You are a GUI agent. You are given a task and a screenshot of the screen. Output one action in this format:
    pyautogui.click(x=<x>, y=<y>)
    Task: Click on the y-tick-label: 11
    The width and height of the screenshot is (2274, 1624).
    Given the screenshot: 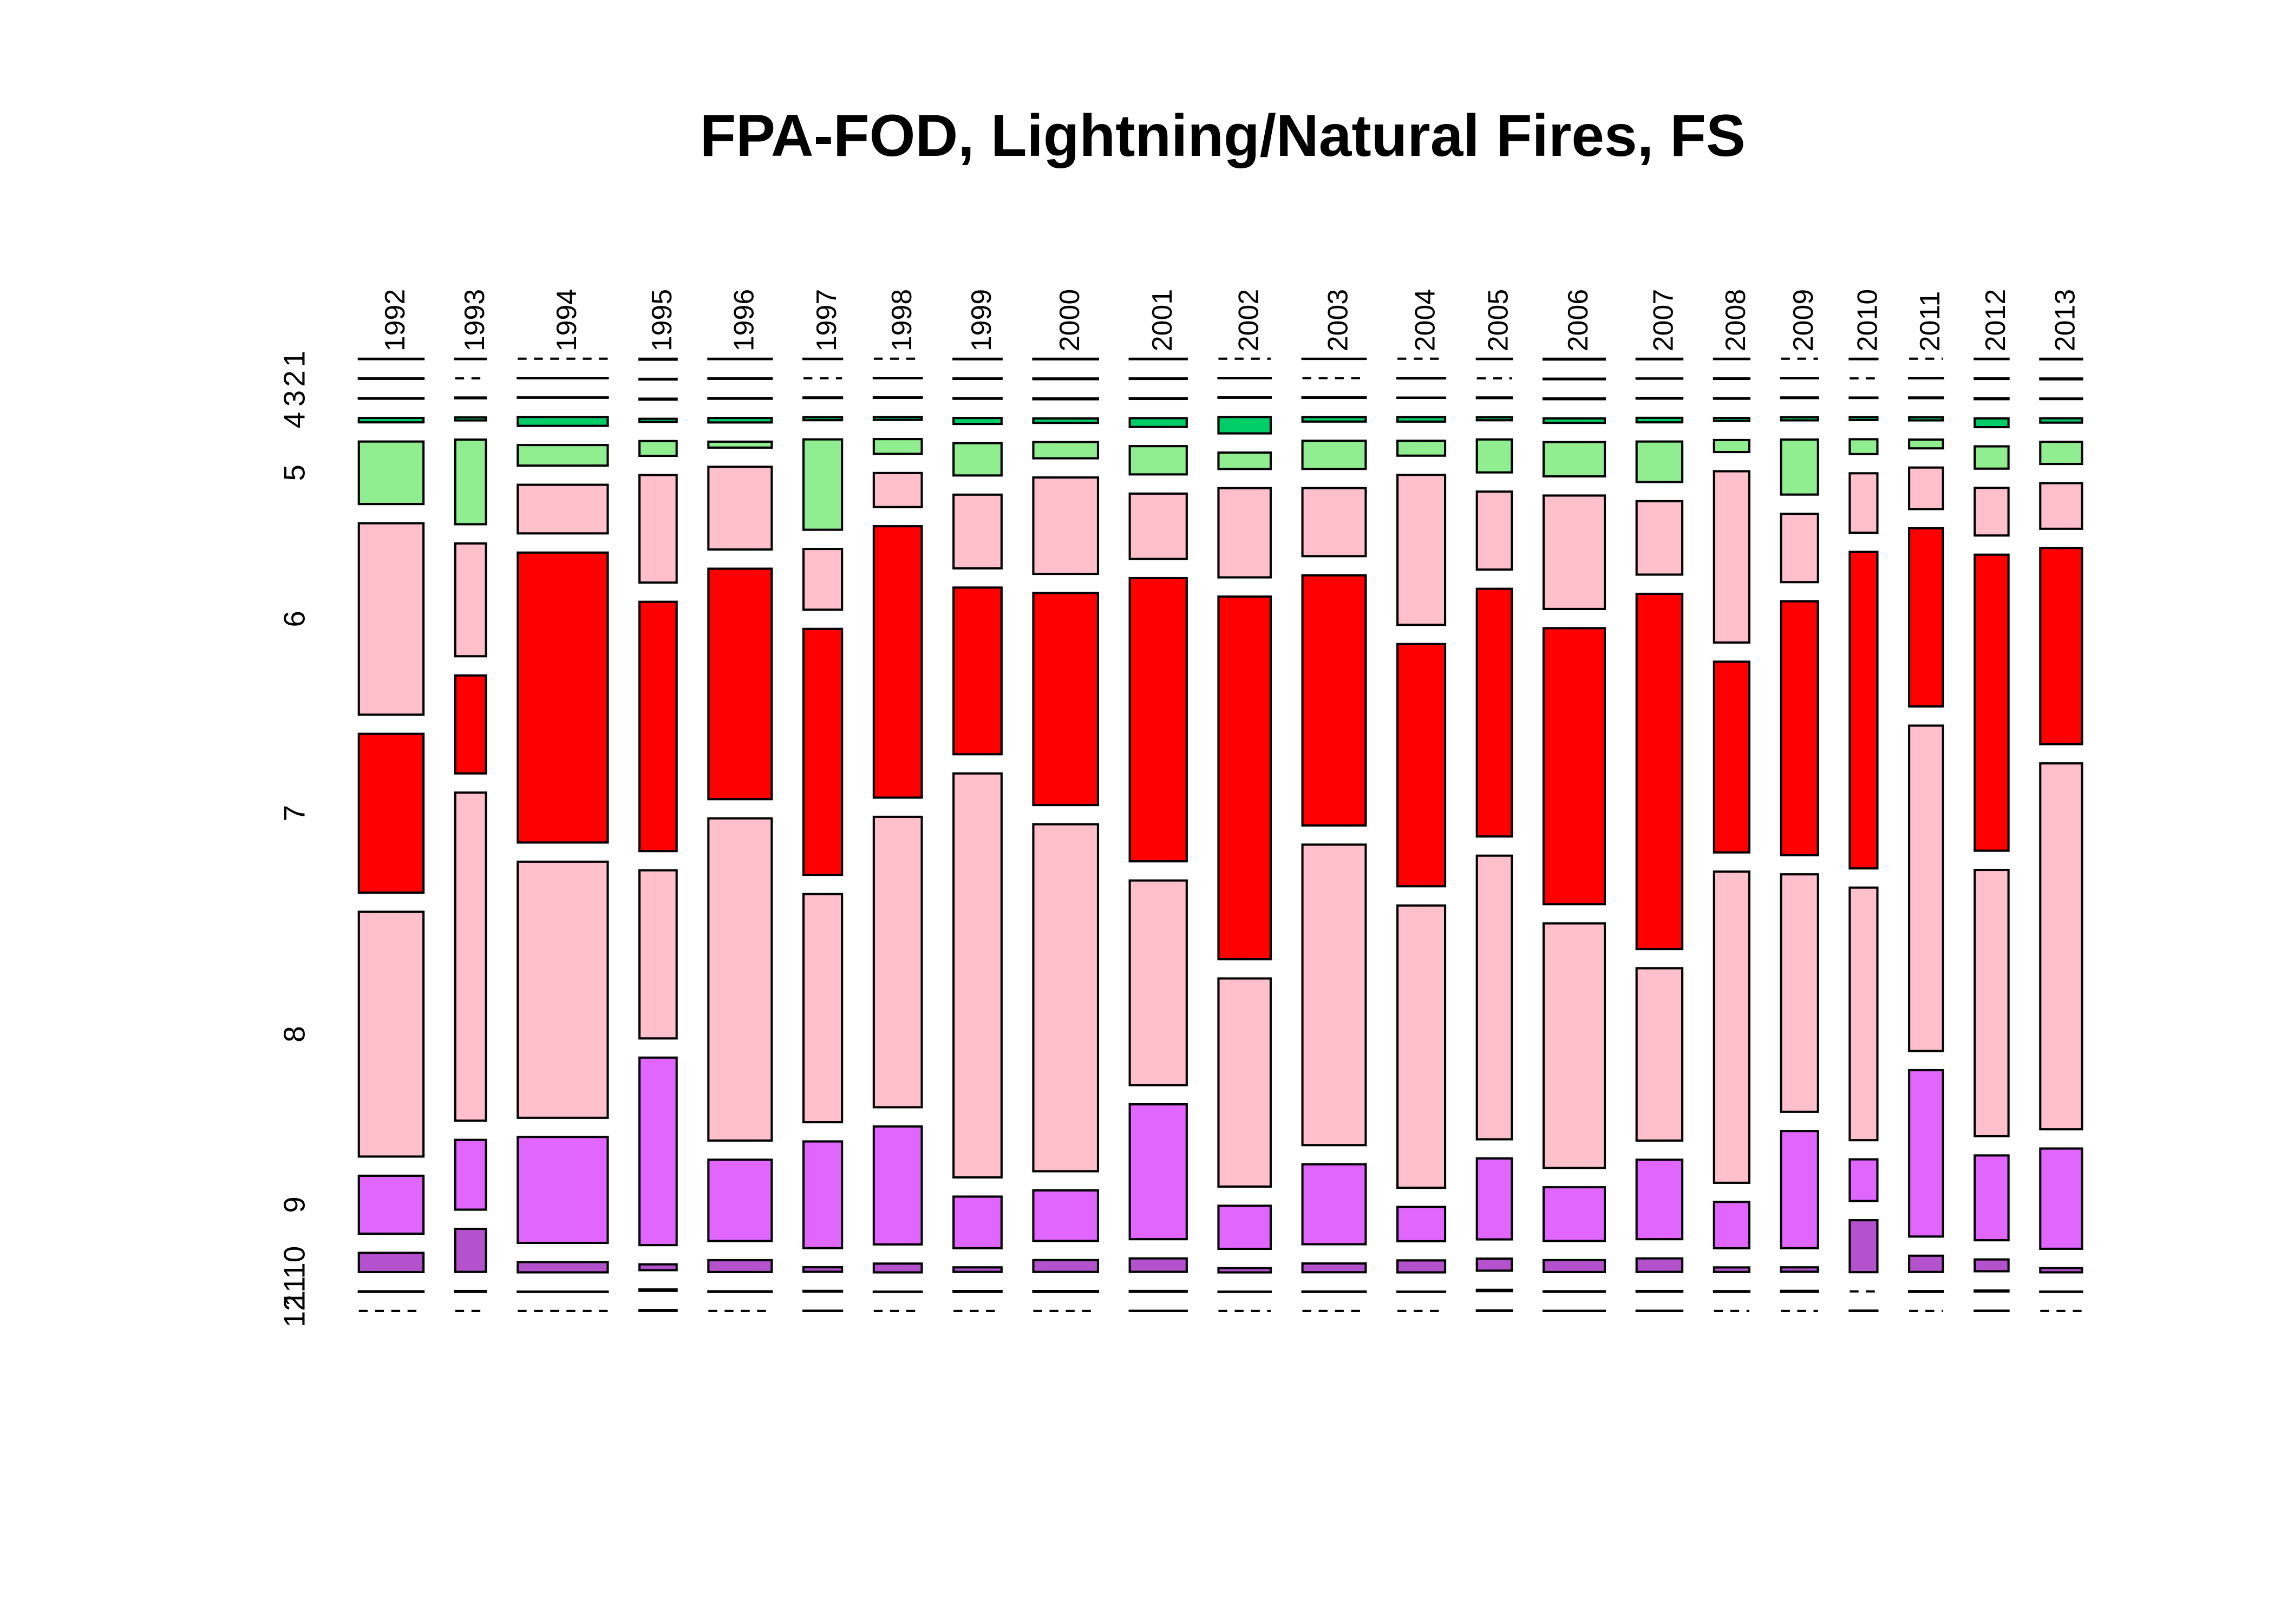 What is the action you would take?
    pyautogui.click(x=294, y=1291)
    